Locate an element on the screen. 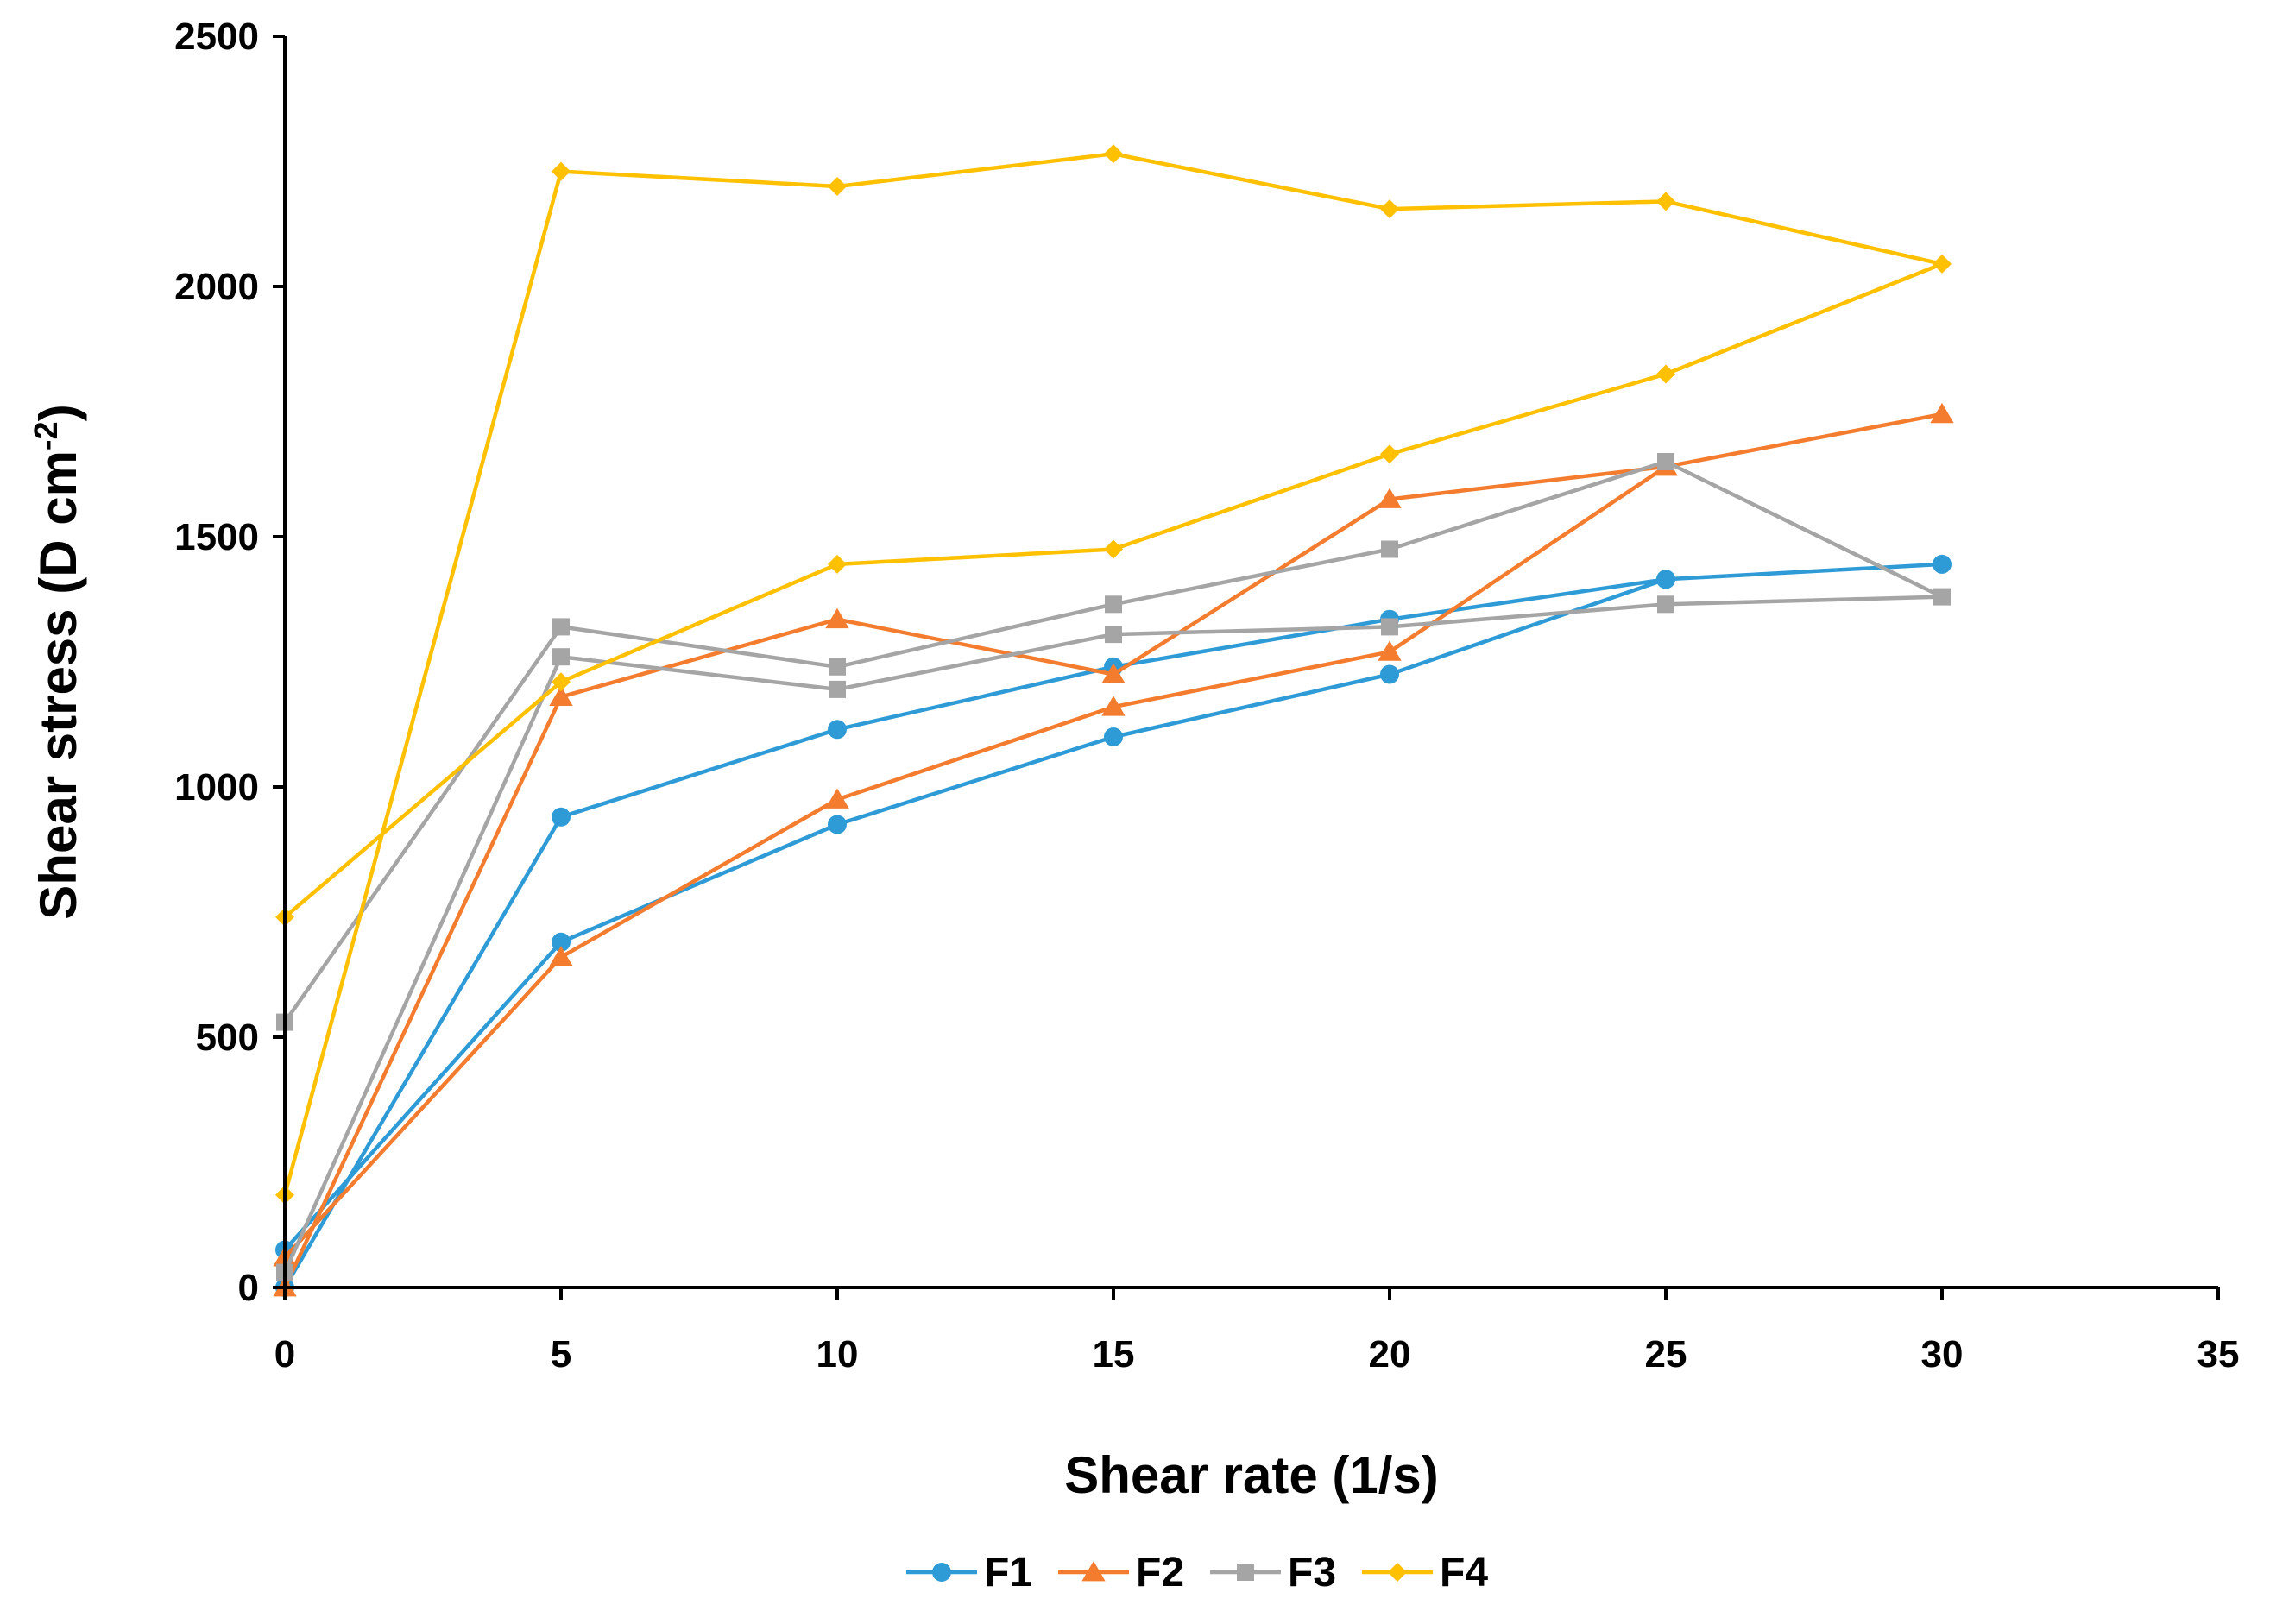 The image size is (2270, 1624). legend: F1 F2 F3 F4 is located at coordinates (1197, 1573).